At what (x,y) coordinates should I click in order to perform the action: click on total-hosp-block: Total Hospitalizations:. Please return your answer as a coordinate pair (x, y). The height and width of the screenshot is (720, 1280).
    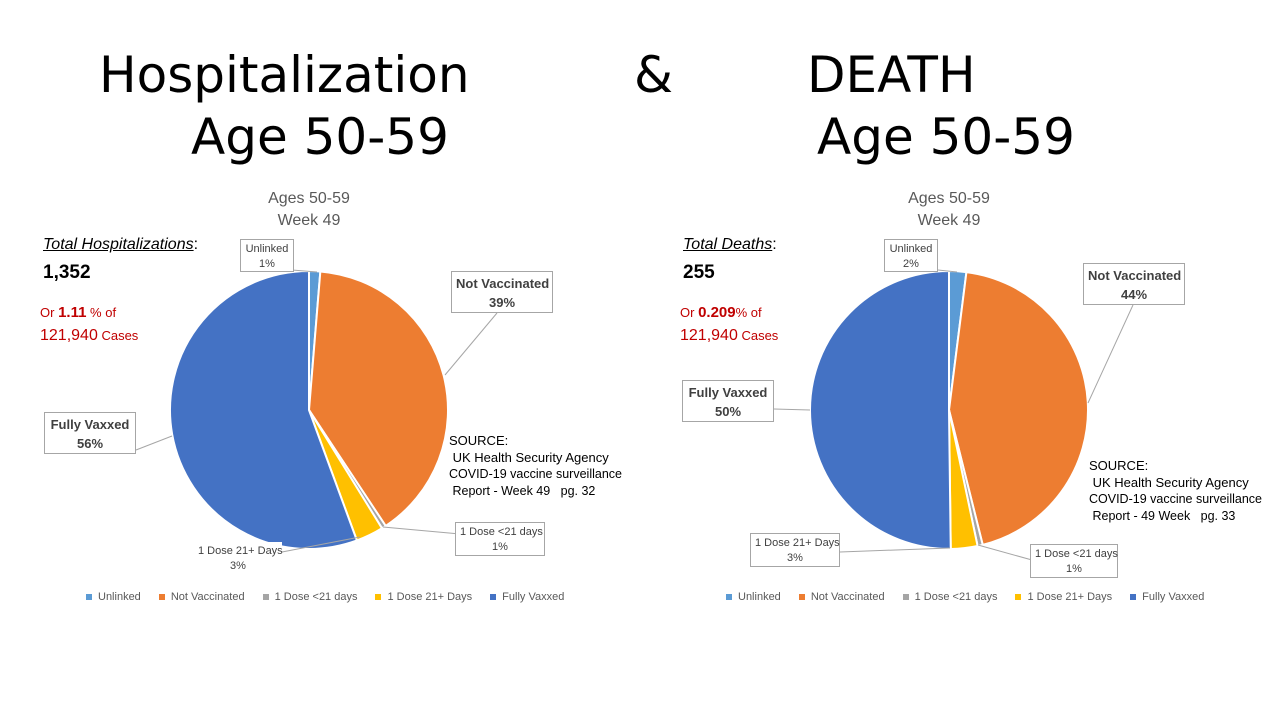
    Looking at the image, I should click on (120, 245).